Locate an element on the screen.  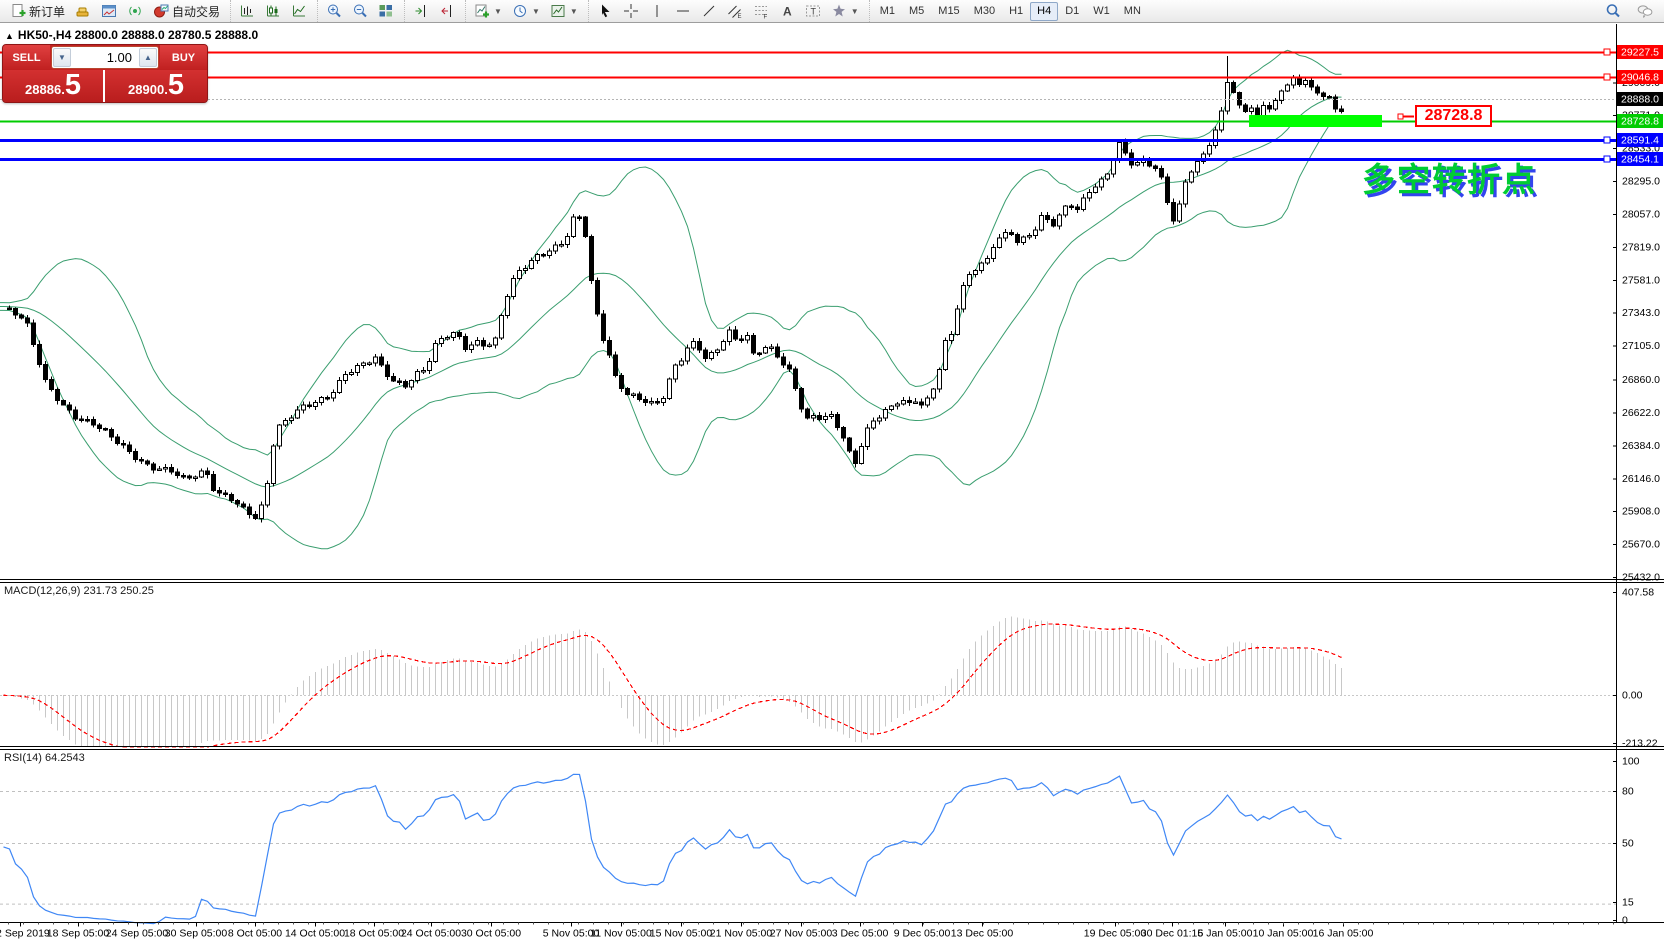
one-click-trade-panel: SELL ▼ 1.00 ▲ BUY 28886. 5 28900. 5 is located at coordinates (105, 73).